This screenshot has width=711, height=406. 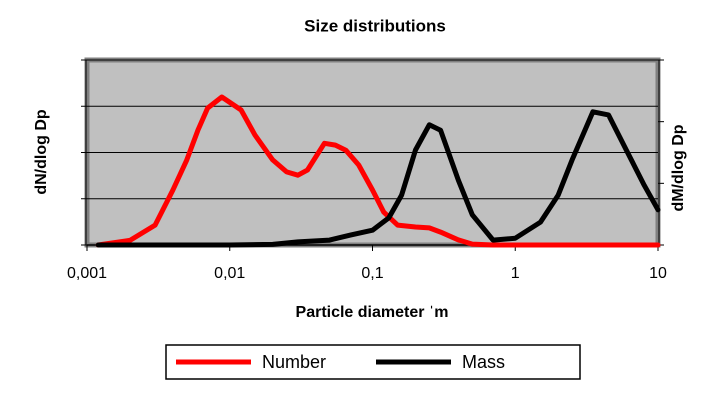 I want to click on y-axis-label: dN/dlog Dp, so click(x=41, y=152).